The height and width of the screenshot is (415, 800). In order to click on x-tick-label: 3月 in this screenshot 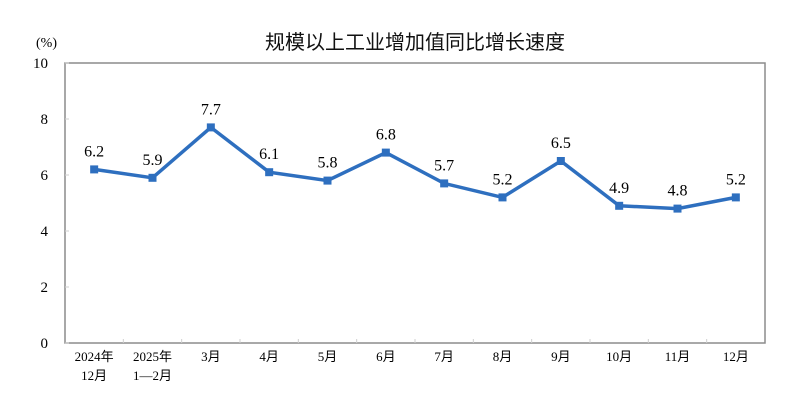, I will do `click(211, 356)`.